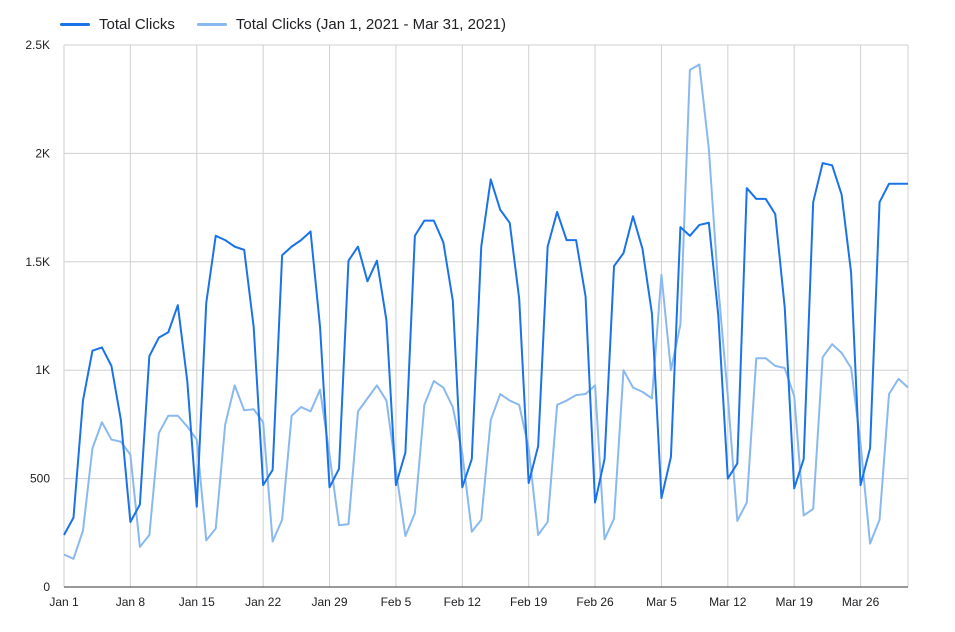 Image resolution: width=955 pixels, height=632 pixels. I want to click on legend-item-series-1: Total Clicks, so click(117, 24).